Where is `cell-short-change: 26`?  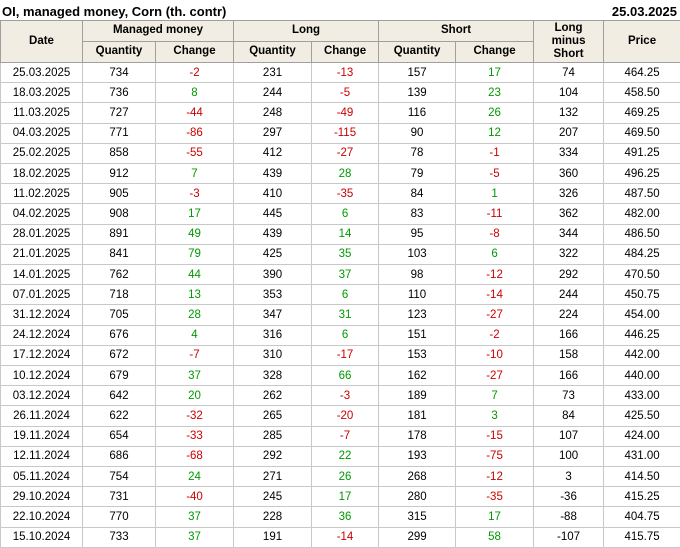 cell-short-change: 26 is located at coordinates (495, 113).